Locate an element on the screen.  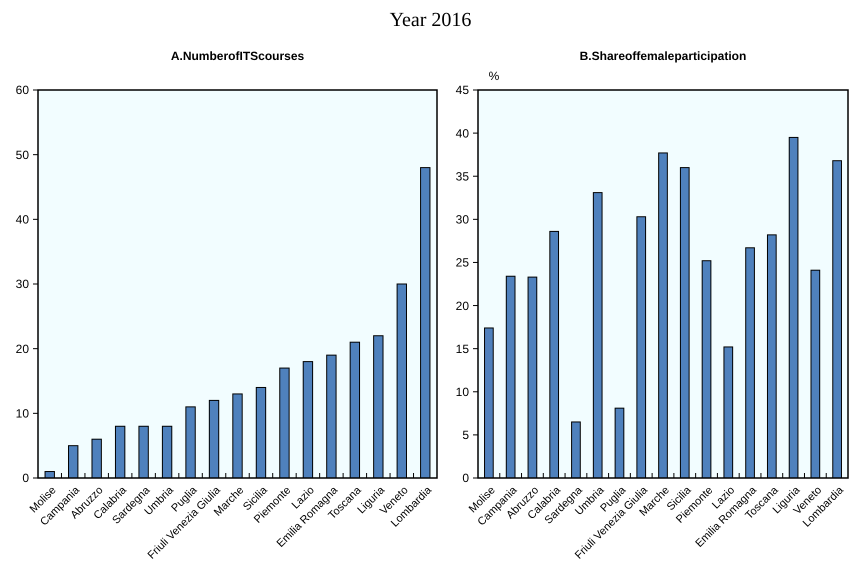
y-tick-label: 50 is located at coordinates (23, 155).